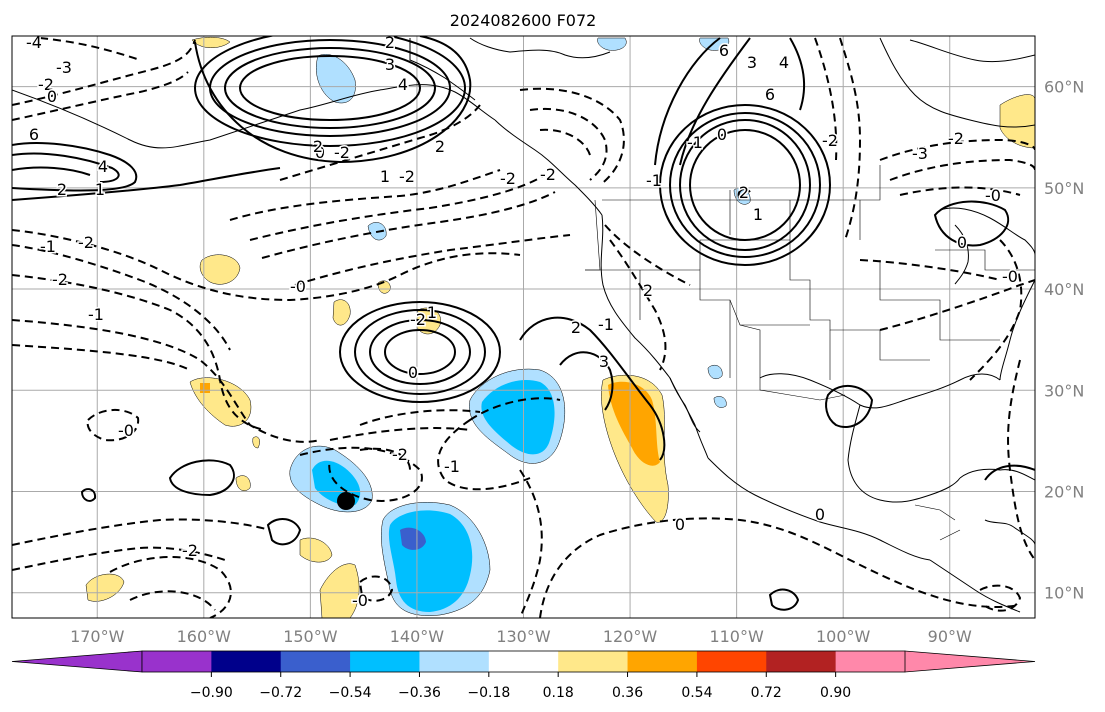  What do you see at coordinates (1064, 390) in the screenshot?
I see `lat-tick-label: 30°N` at bounding box center [1064, 390].